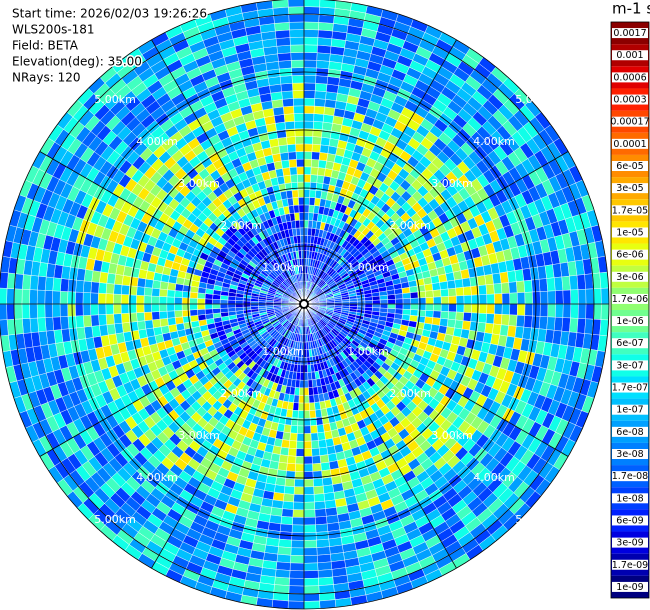 The height and width of the screenshot is (610, 650). Describe the element at coordinates (115, 519) in the screenshot. I see `range-label: 5.00km` at that location.